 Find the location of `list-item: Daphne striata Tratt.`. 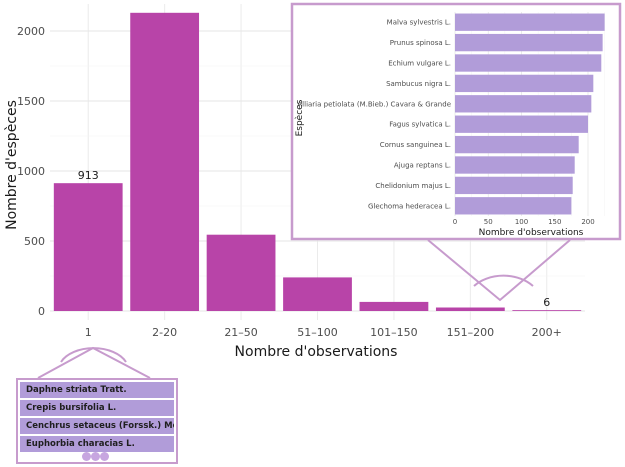

list-item: Daphne striata Tratt. is located at coordinates (97, 390).